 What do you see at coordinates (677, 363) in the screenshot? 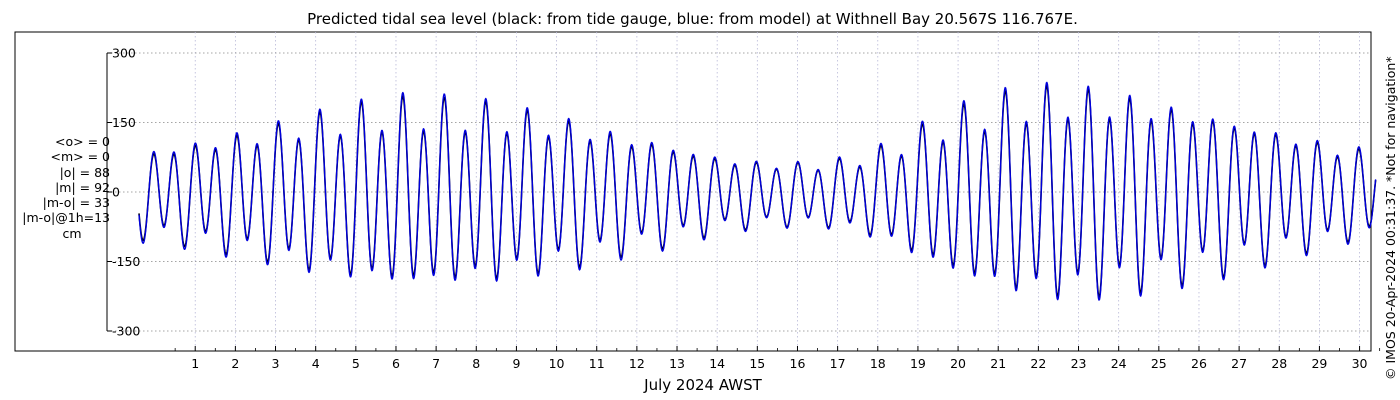
I see `x-tick-label: 13` at bounding box center [677, 363].